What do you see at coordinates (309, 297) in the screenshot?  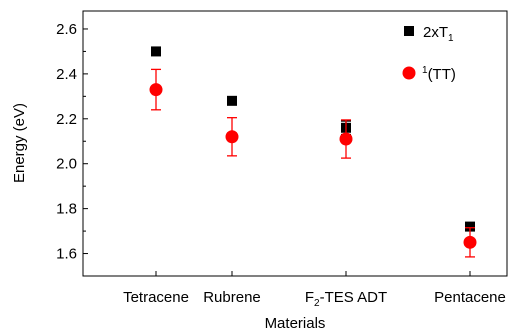 I see `x-tick-label-main: F` at bounding box center [309, 297].